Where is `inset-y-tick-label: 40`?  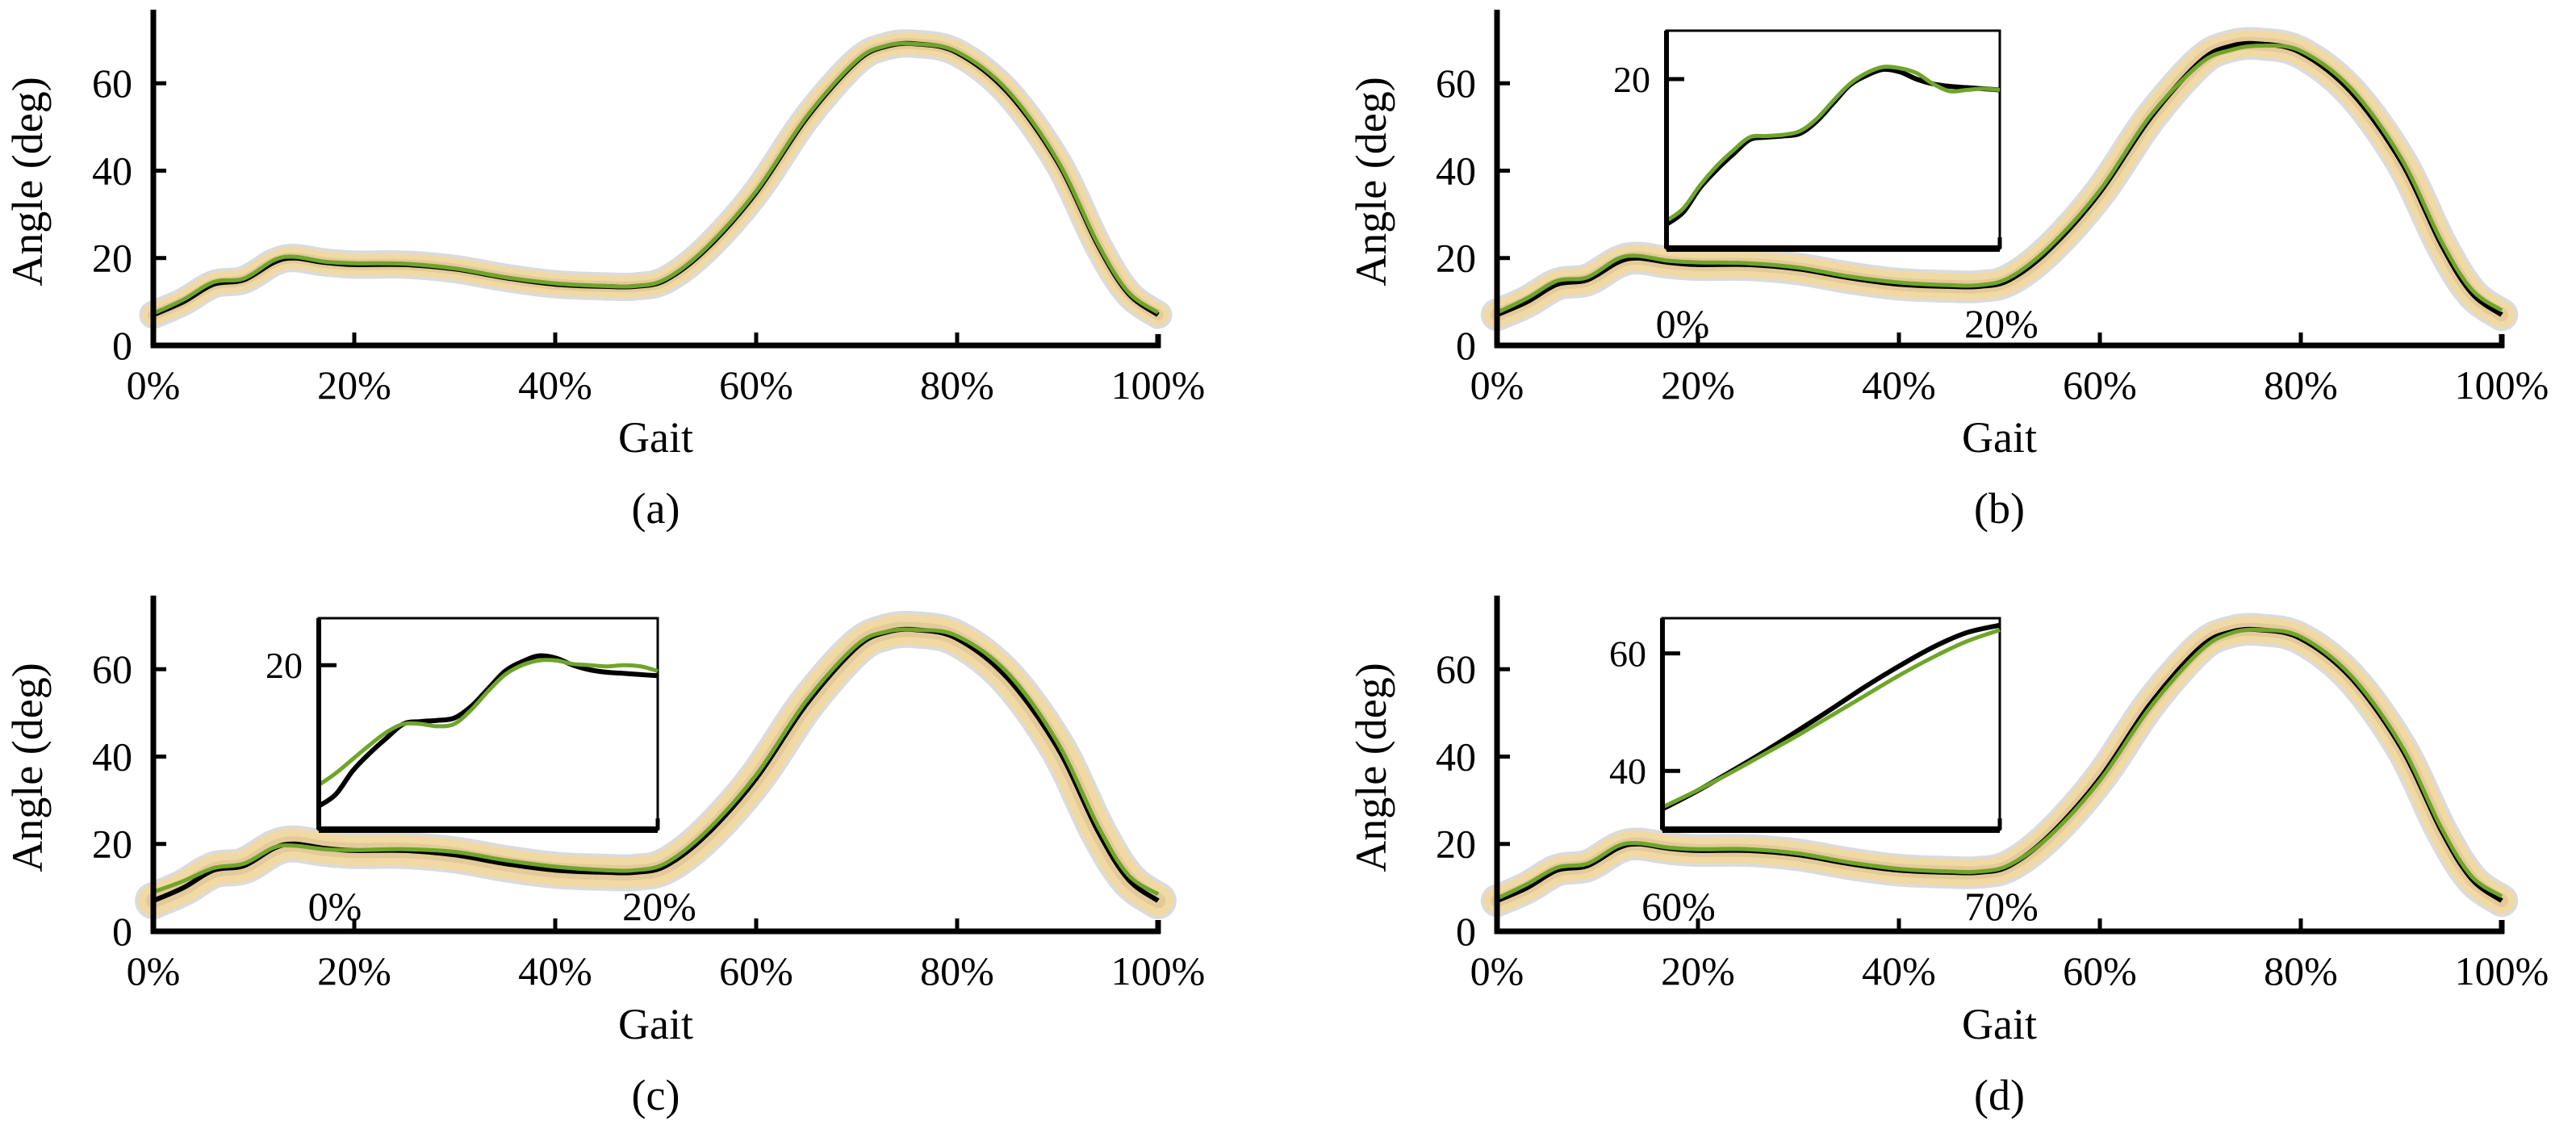 inset-y-tick-label: 40 is located at coordinates (1627, 771).